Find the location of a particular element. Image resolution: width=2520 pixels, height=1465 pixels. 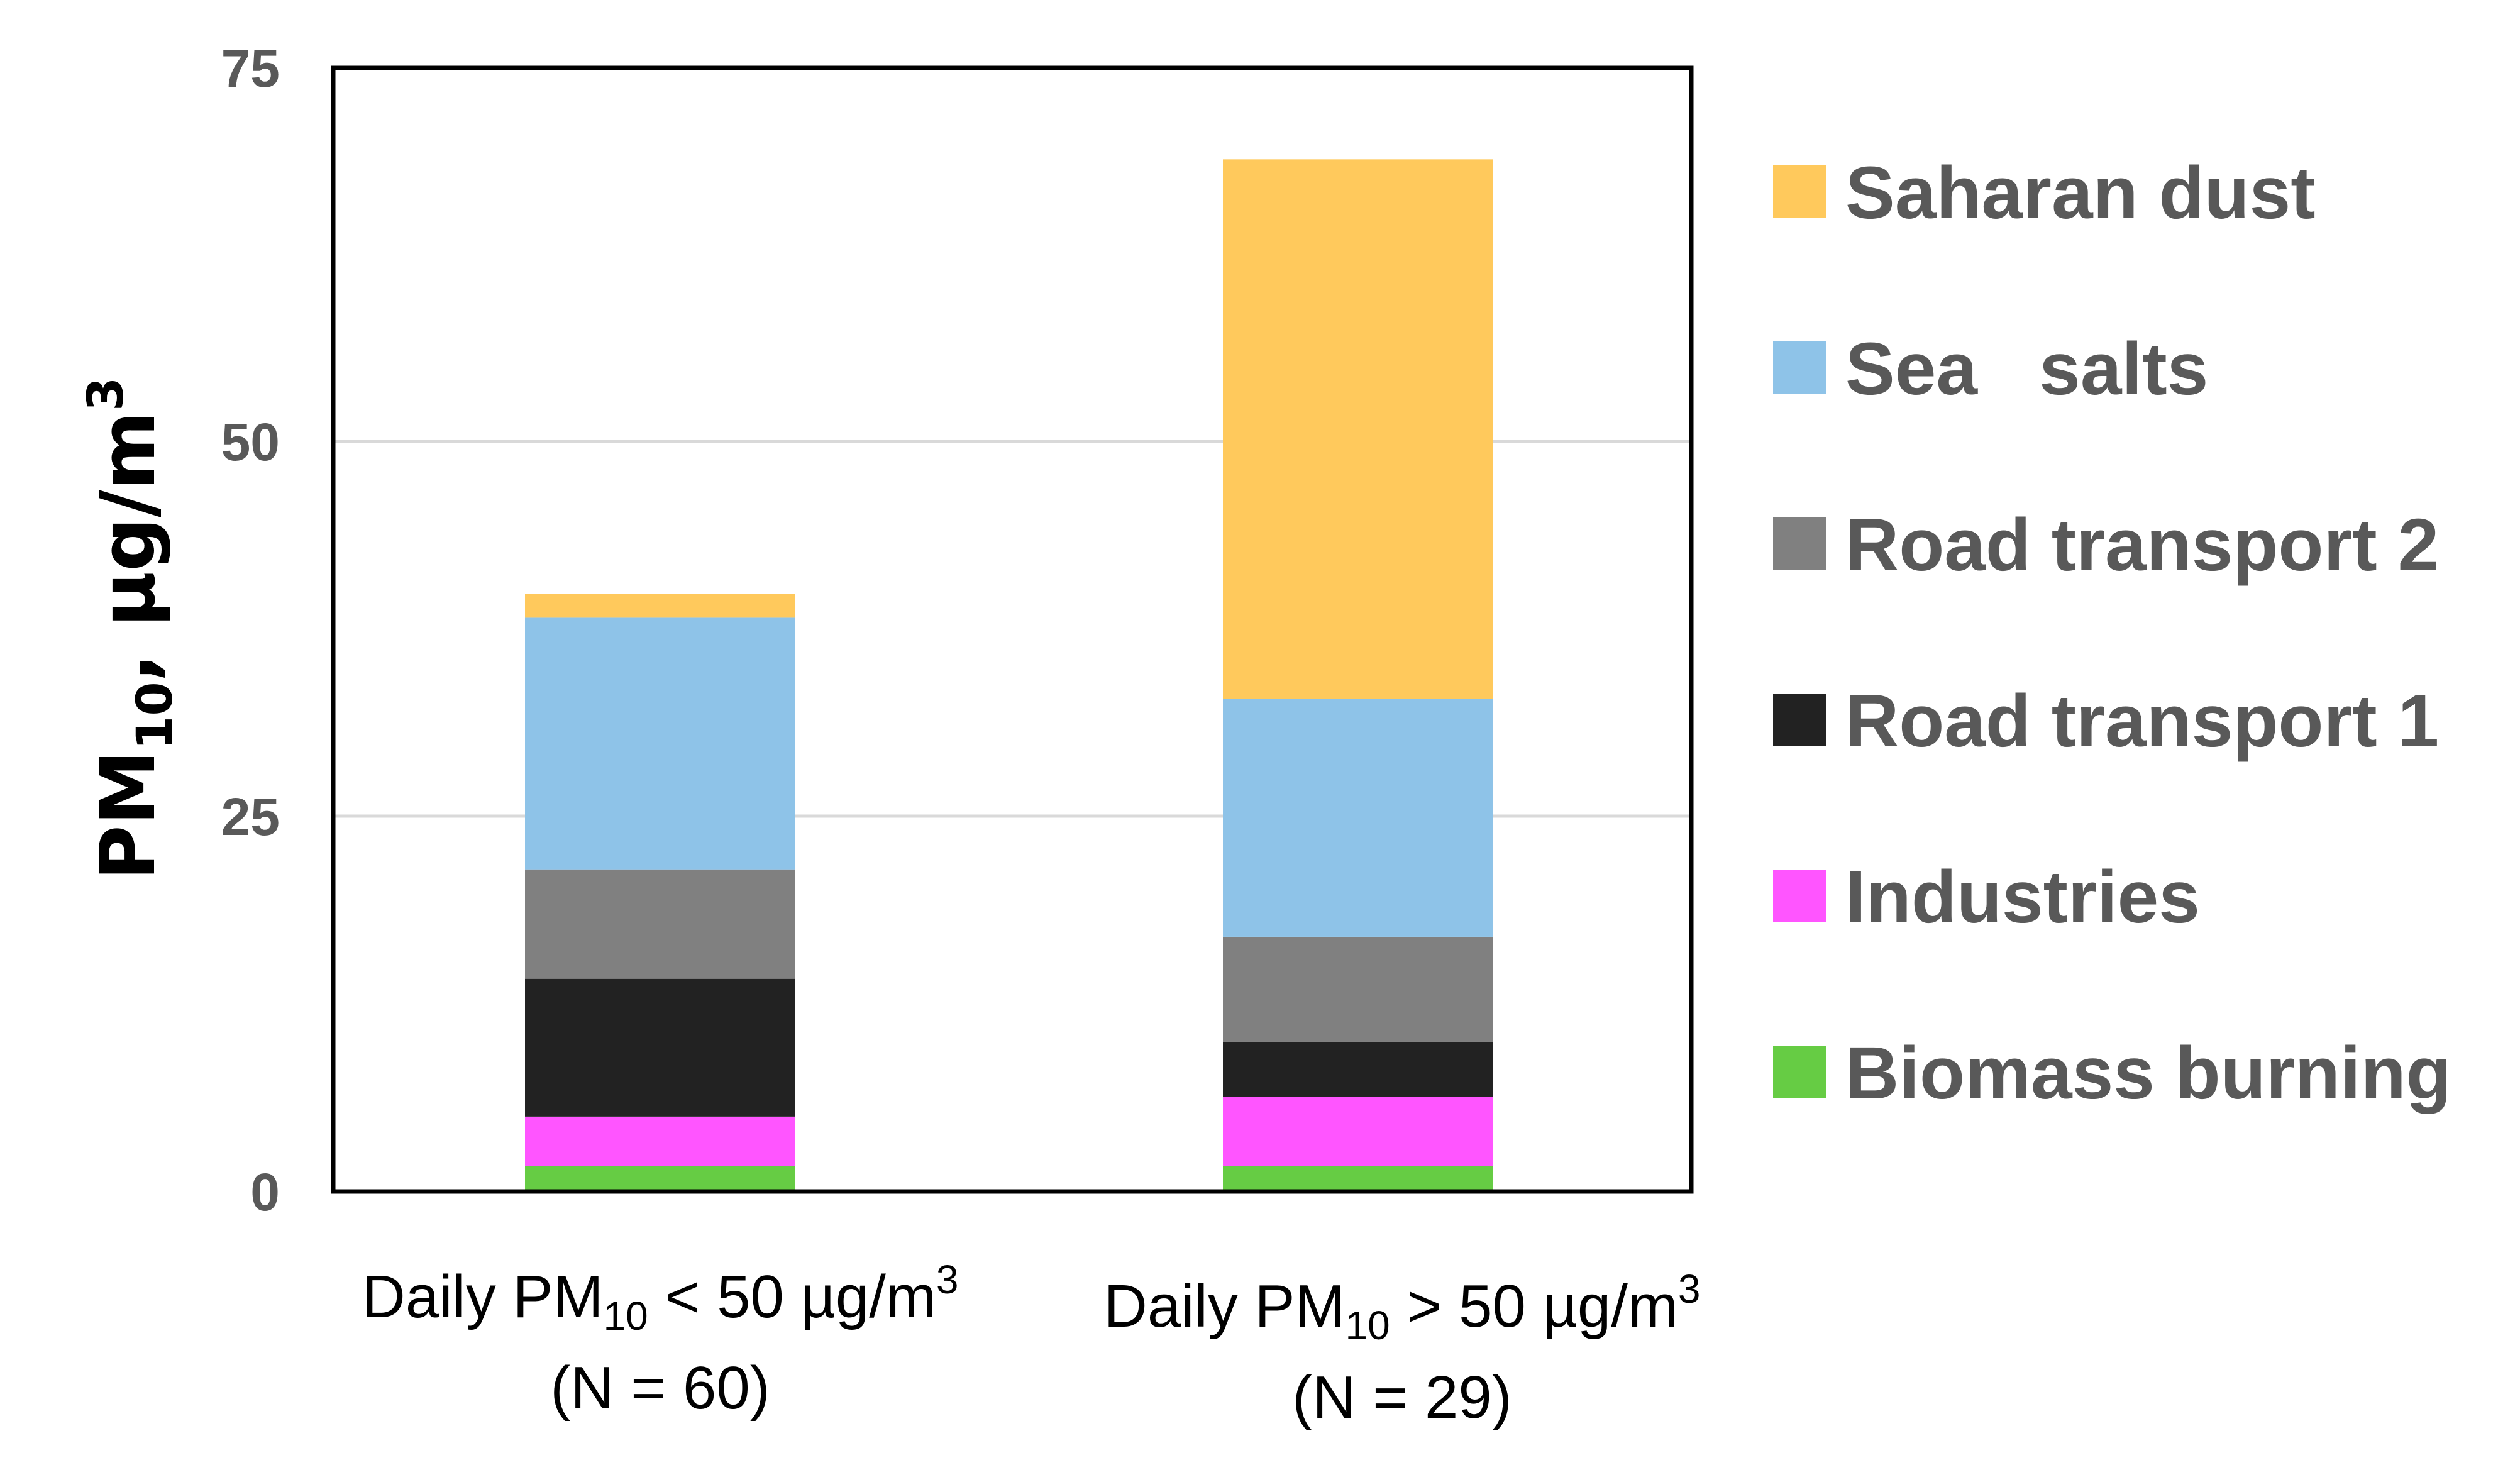

x-label-cat1-line1: Daily PM10 < 50 µg/m3 is located at coordinates (660, 1298).